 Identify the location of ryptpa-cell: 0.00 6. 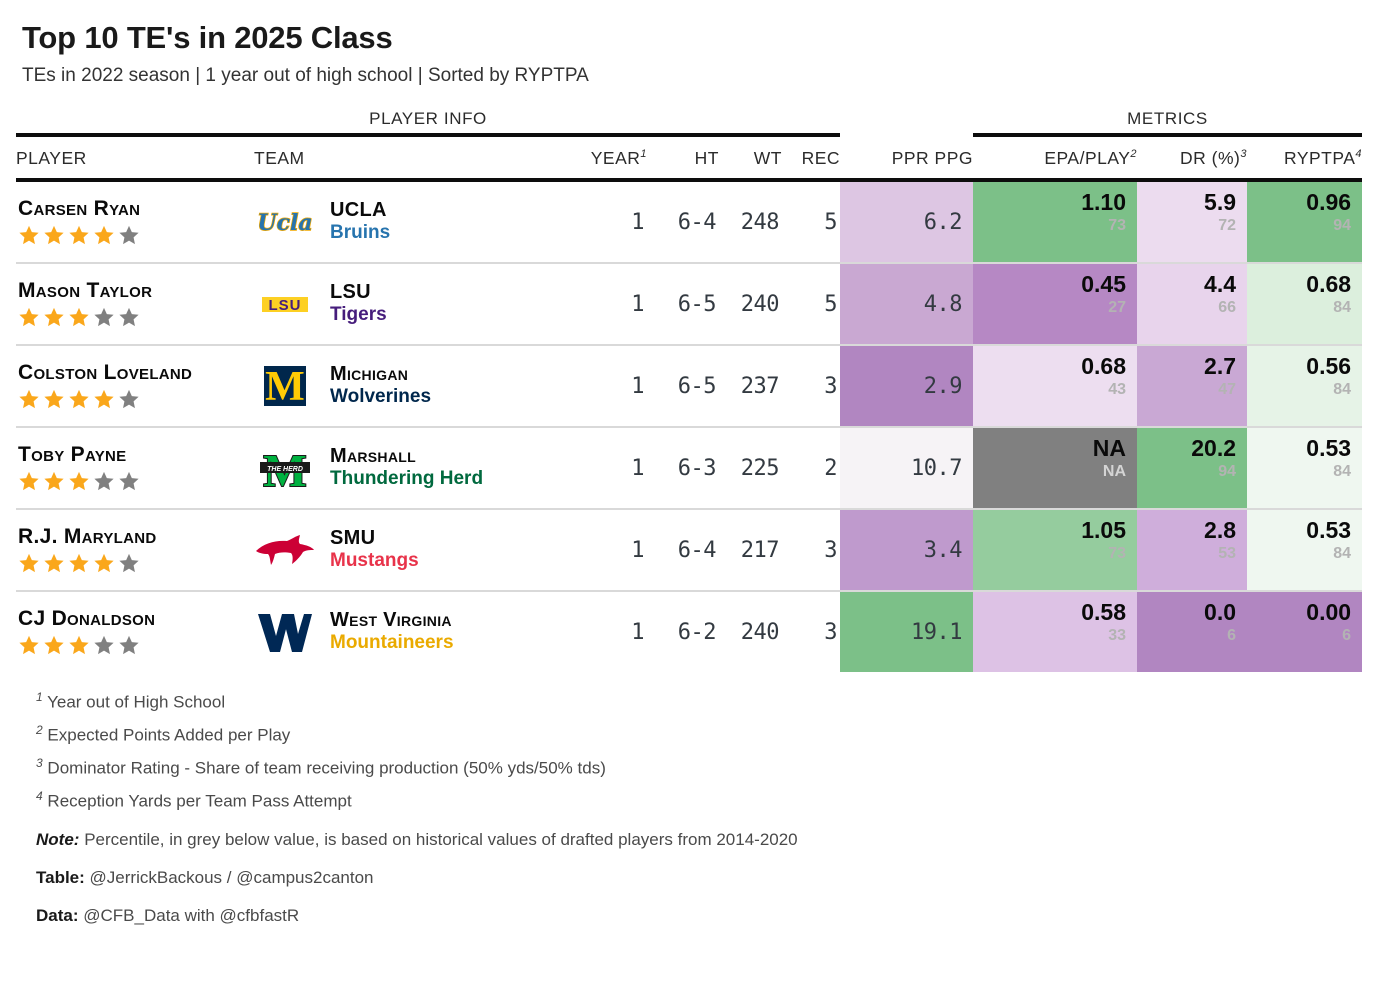
(1305, 631).